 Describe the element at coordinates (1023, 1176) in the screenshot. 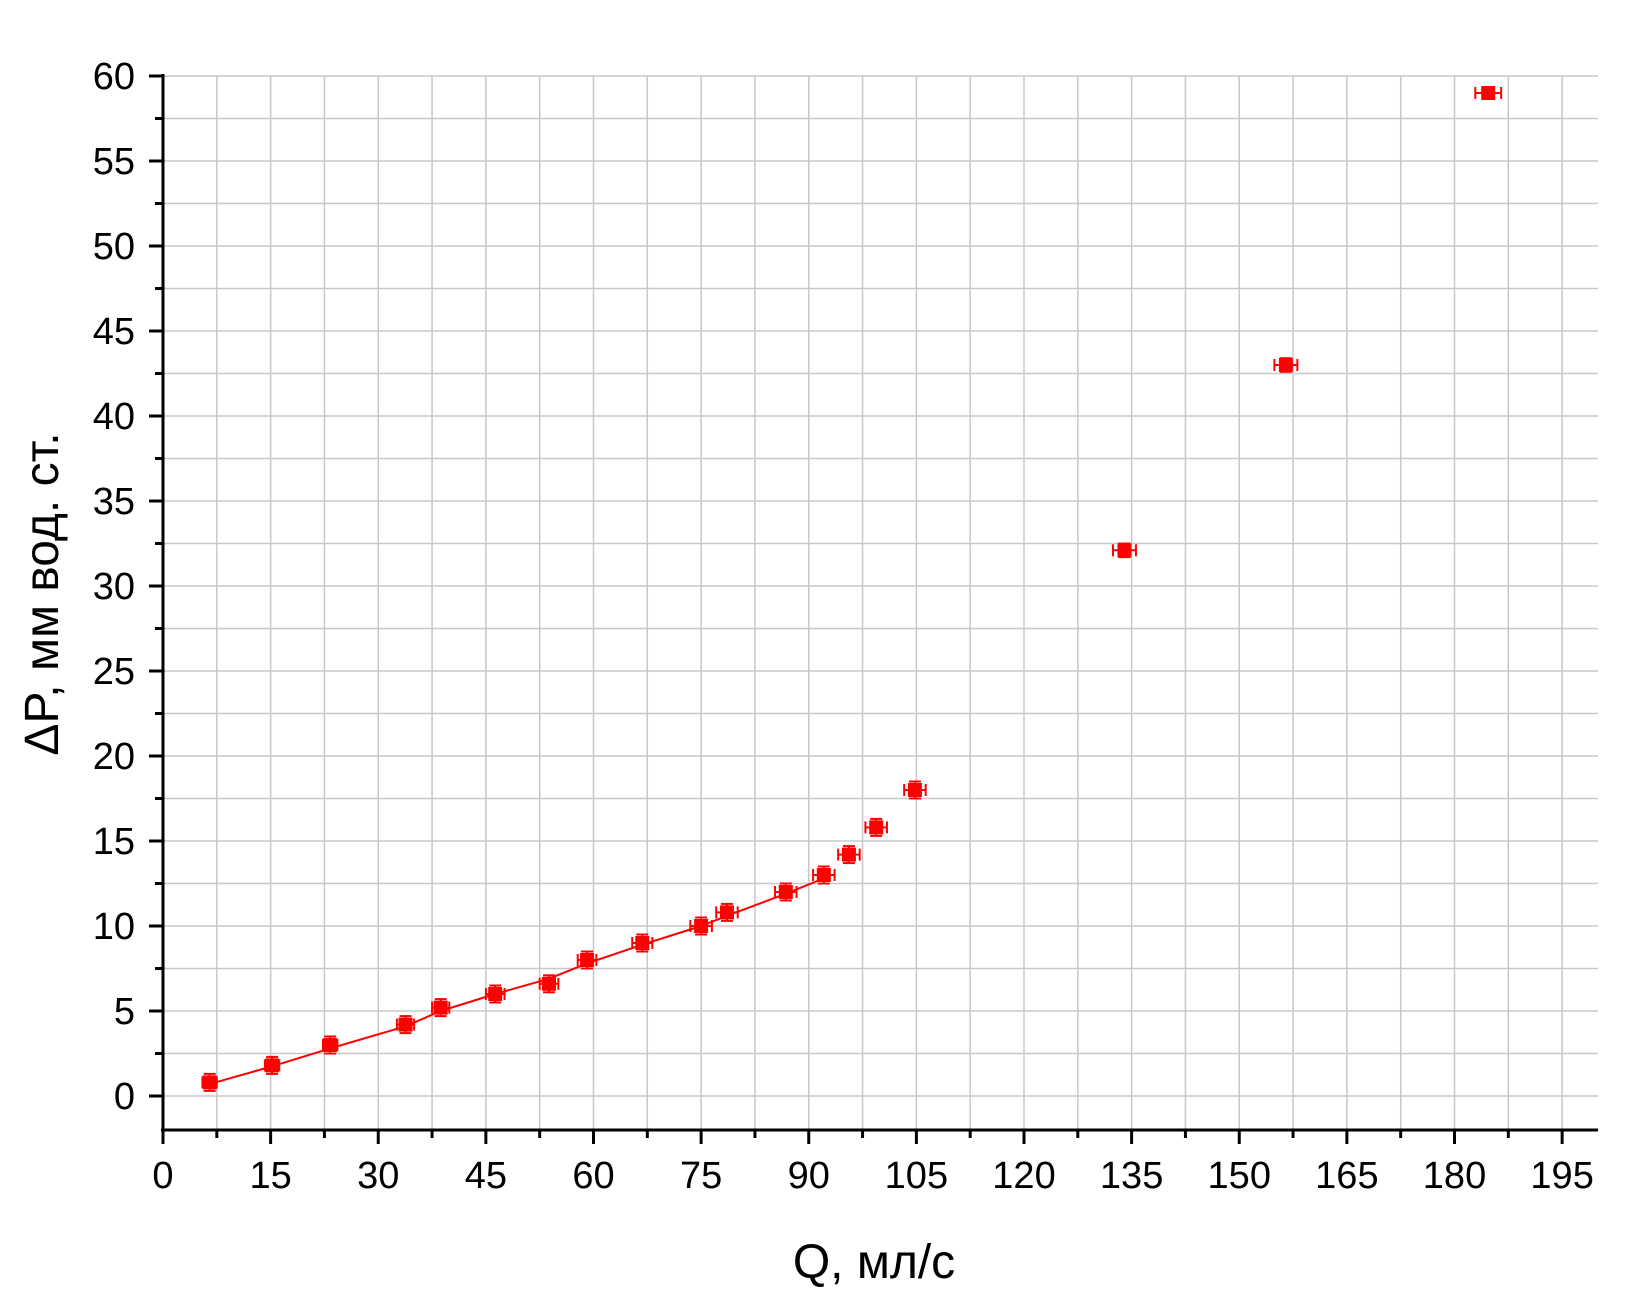

I see `x-tick-label: 120` at that location.